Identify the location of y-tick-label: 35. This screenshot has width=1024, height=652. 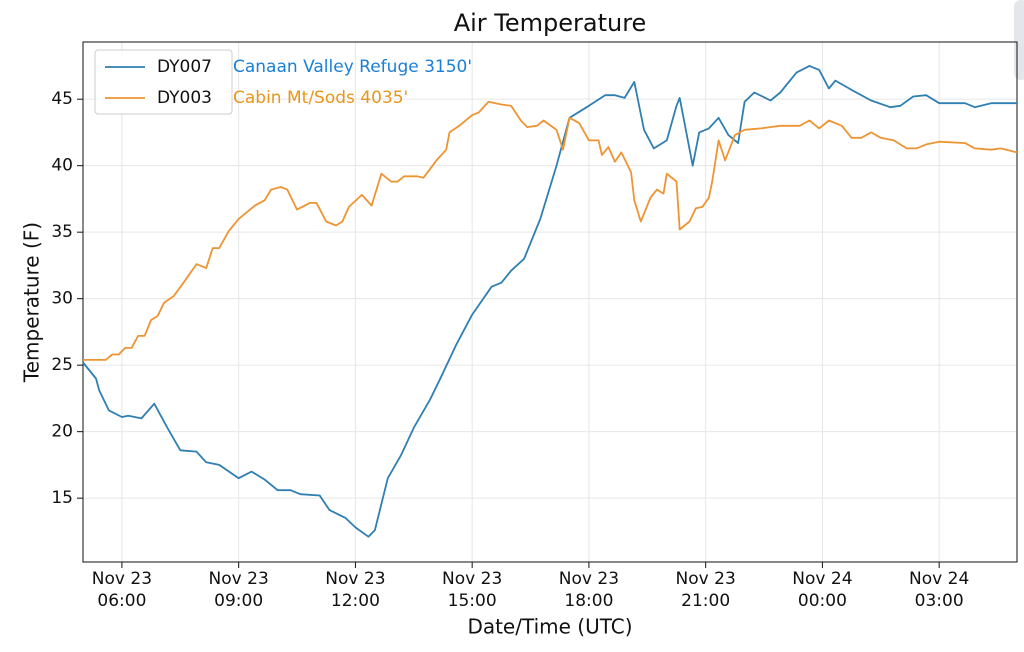
(62, 232).